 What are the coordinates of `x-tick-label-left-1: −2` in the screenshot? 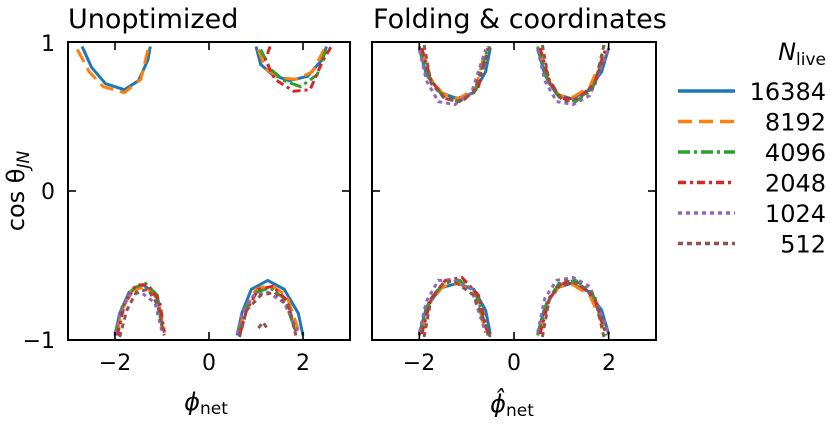 It's located at (115, 363).